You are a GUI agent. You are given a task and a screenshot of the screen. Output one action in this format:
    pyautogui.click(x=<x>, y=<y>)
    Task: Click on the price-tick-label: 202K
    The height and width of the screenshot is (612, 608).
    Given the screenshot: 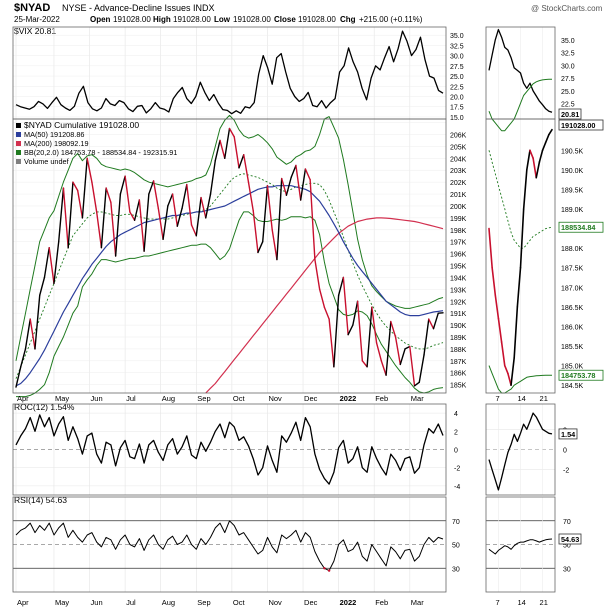 What is the action you would take?
    pyautogui.click(x=458, y=183)
    